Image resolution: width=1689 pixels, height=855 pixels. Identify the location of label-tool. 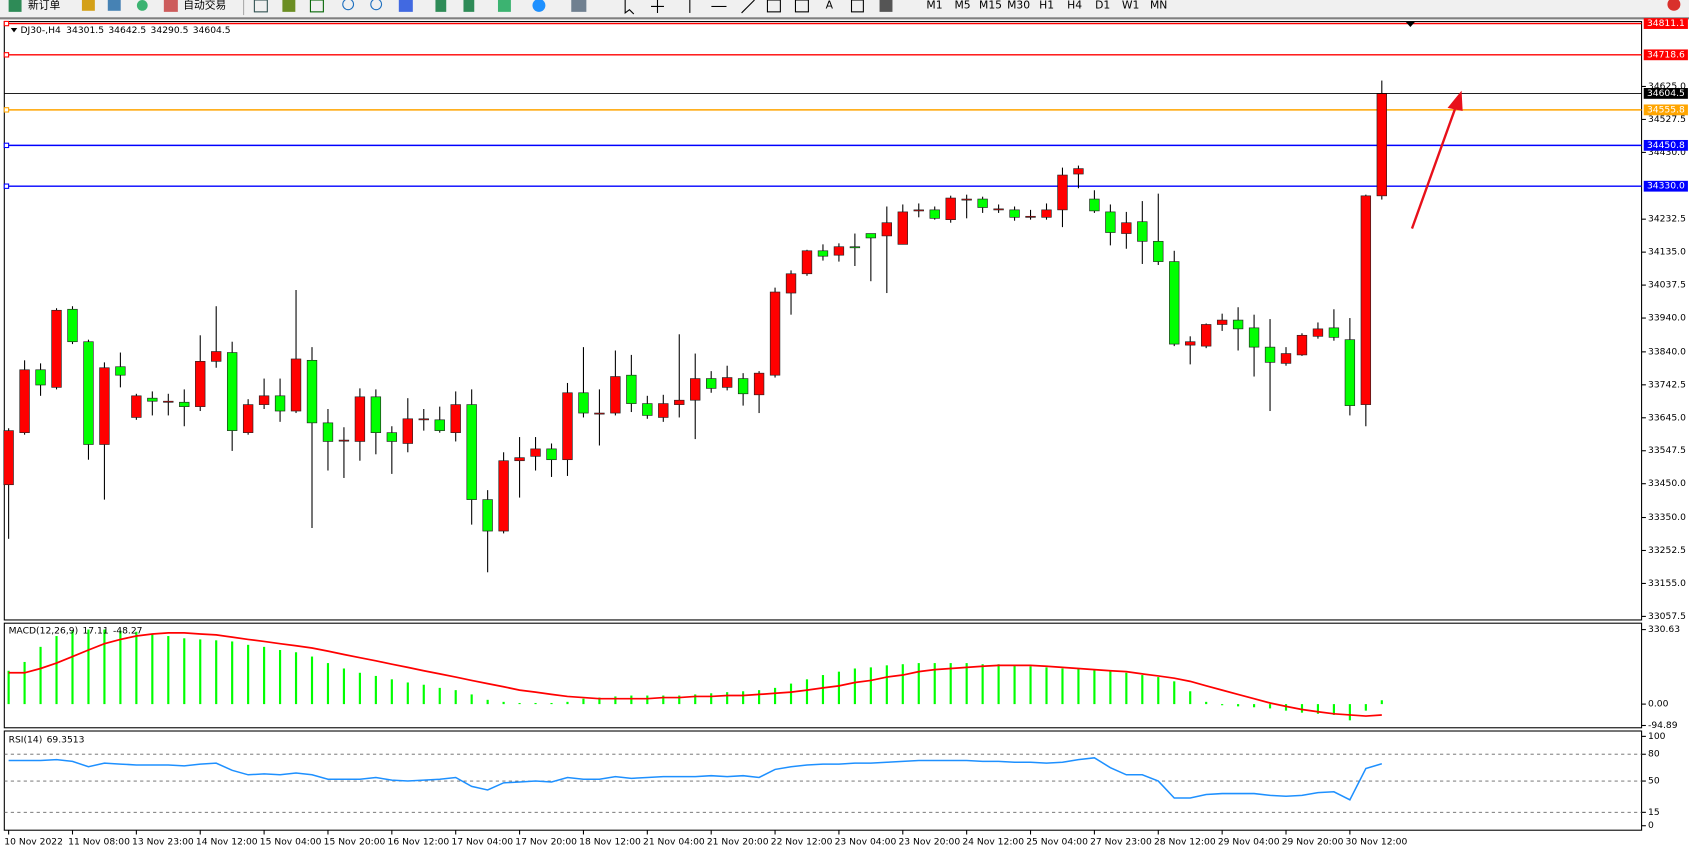
(857, 6).